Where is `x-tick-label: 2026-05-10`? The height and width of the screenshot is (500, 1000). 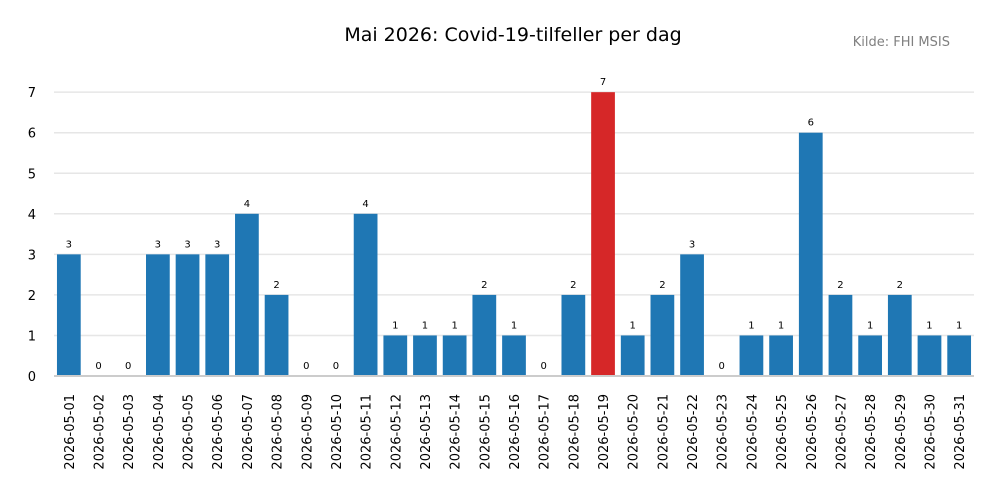 x-tick-label: 2026-05-10 is located at coordinates (337, 432).